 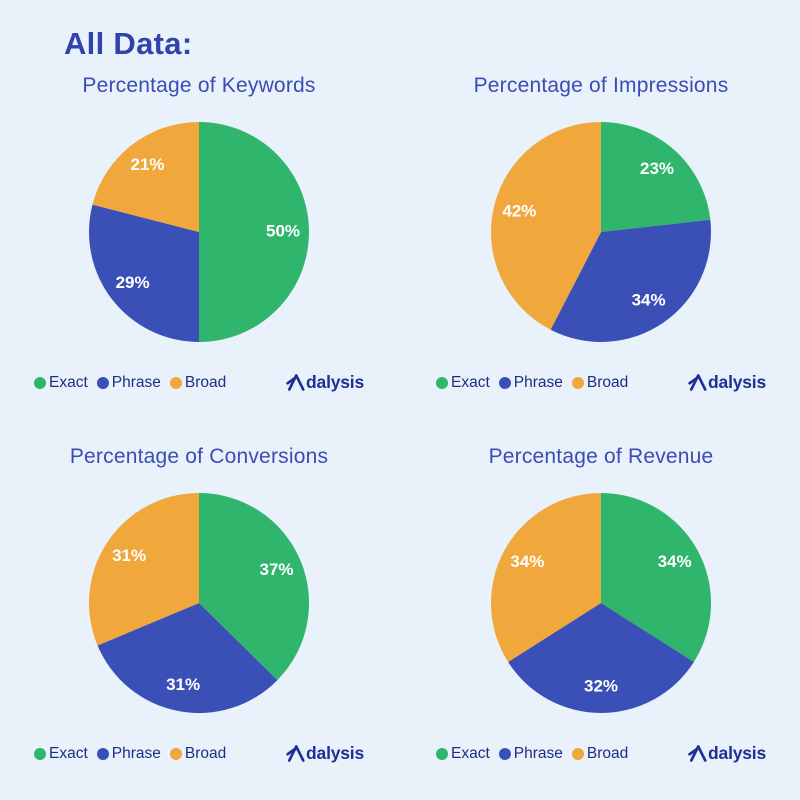 I want to click on pie-slice-label: 21%, so click(x=147, y=164).